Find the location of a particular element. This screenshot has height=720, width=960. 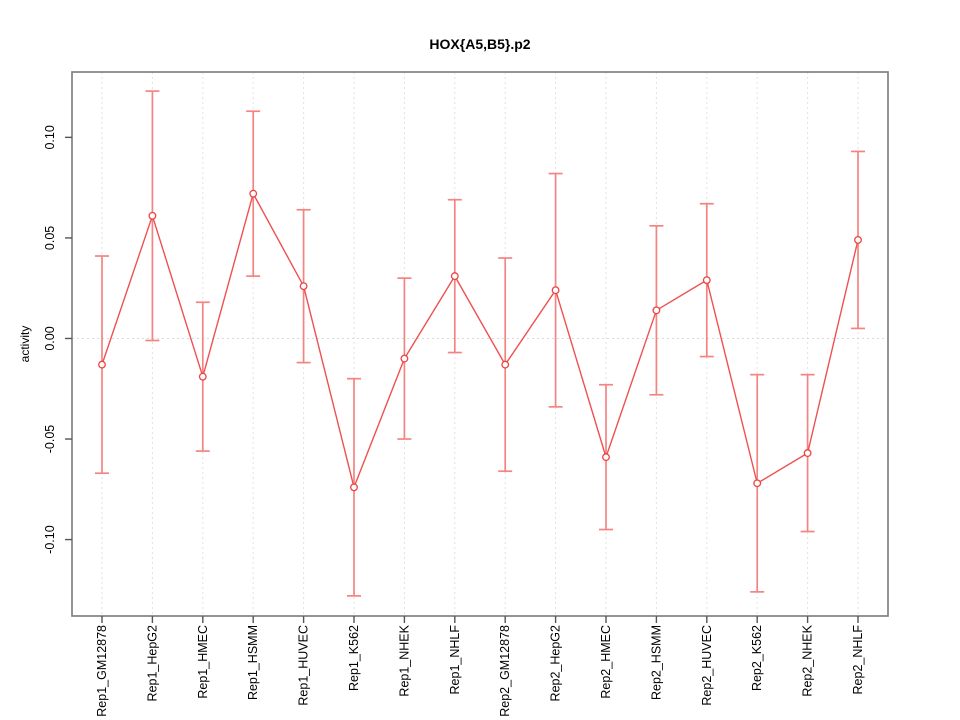

y-tick-label: 0.05 is located at coordinates (50, 238).